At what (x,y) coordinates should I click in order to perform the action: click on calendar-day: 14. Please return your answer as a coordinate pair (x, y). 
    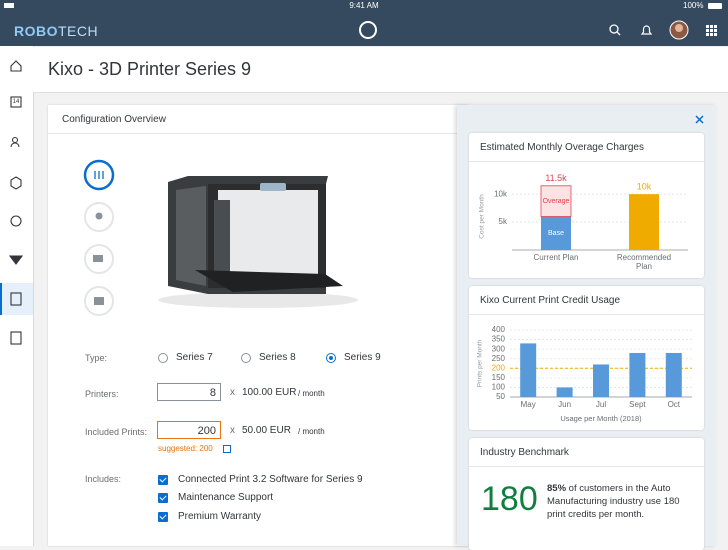
    Looking at the image, I should click on (16, 102).